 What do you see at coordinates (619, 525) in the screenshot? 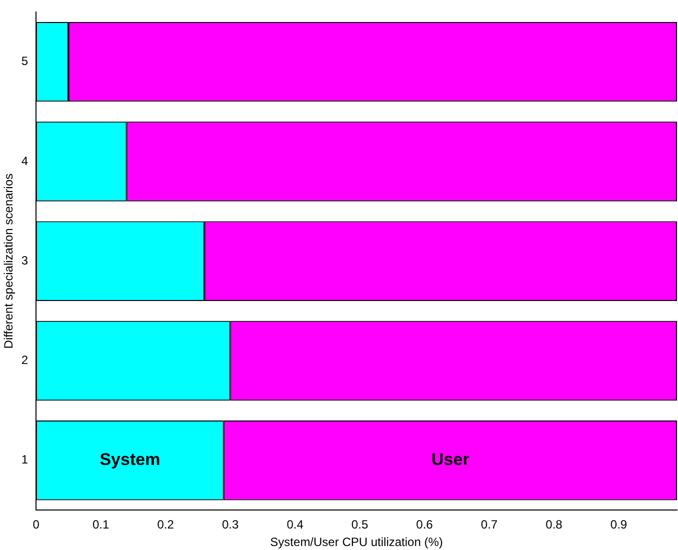
I see `x-tick-label: 0.9` at bounding box center [619, 525].